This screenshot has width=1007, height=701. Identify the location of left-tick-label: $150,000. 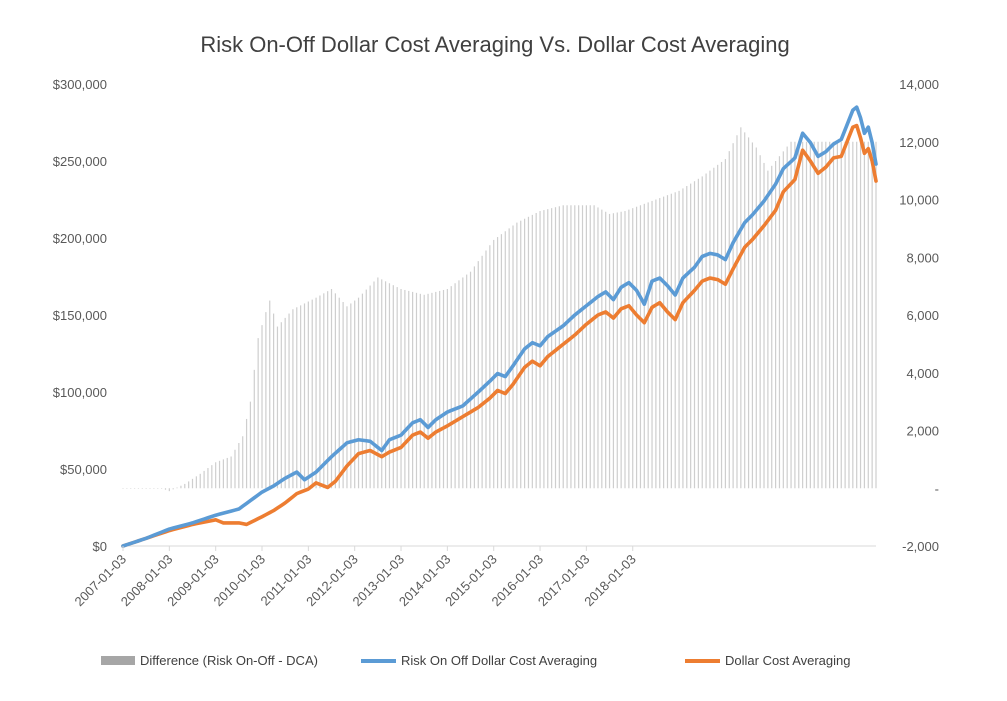
(80, 315).